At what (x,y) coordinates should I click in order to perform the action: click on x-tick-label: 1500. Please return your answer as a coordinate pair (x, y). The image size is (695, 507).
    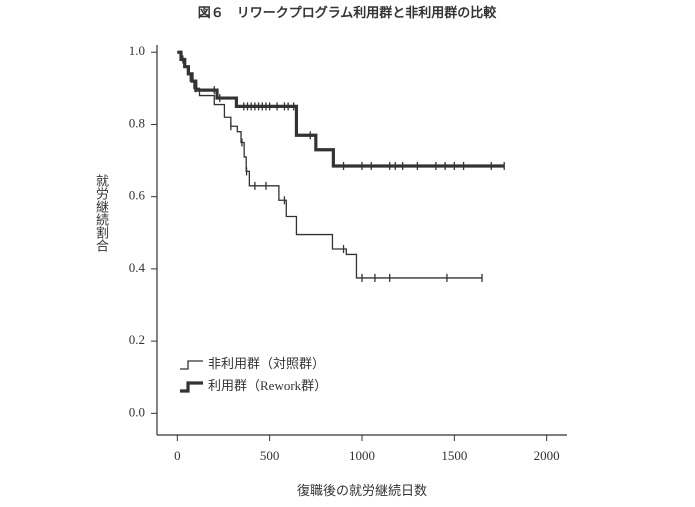
    Looking at the image, I should click on (454, 455).